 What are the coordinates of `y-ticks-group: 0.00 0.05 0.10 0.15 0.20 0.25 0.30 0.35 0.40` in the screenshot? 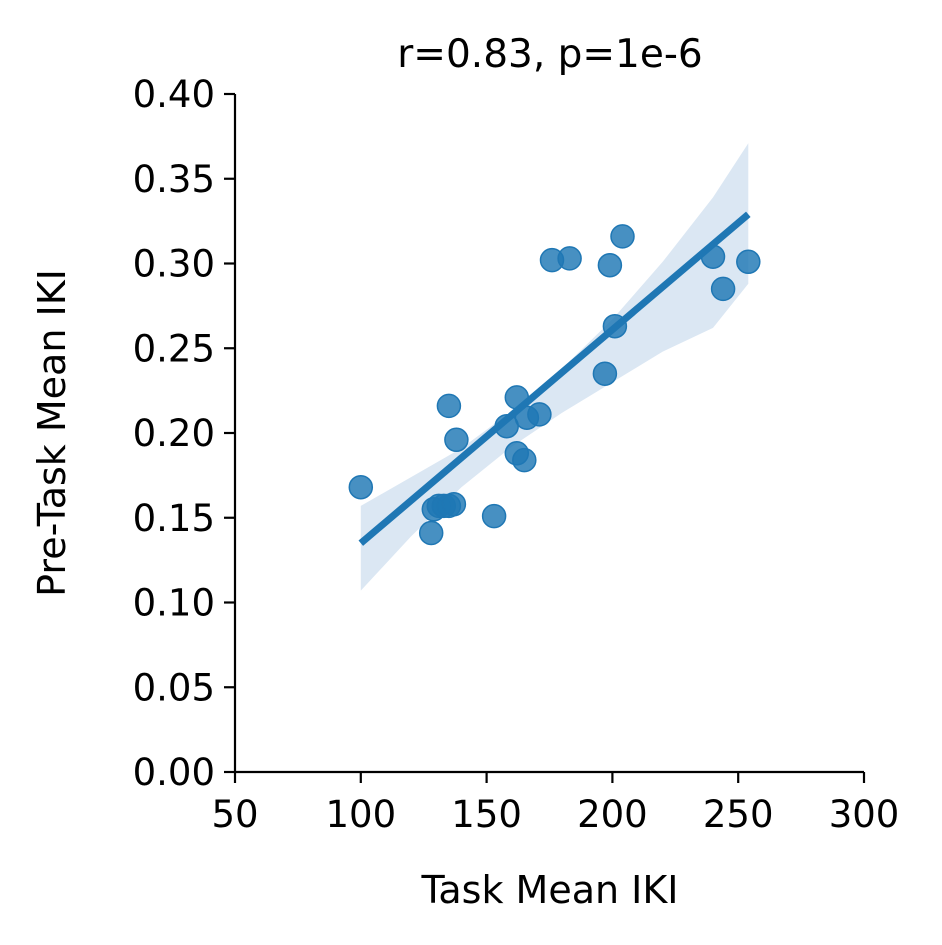 It's located at (184, 433).